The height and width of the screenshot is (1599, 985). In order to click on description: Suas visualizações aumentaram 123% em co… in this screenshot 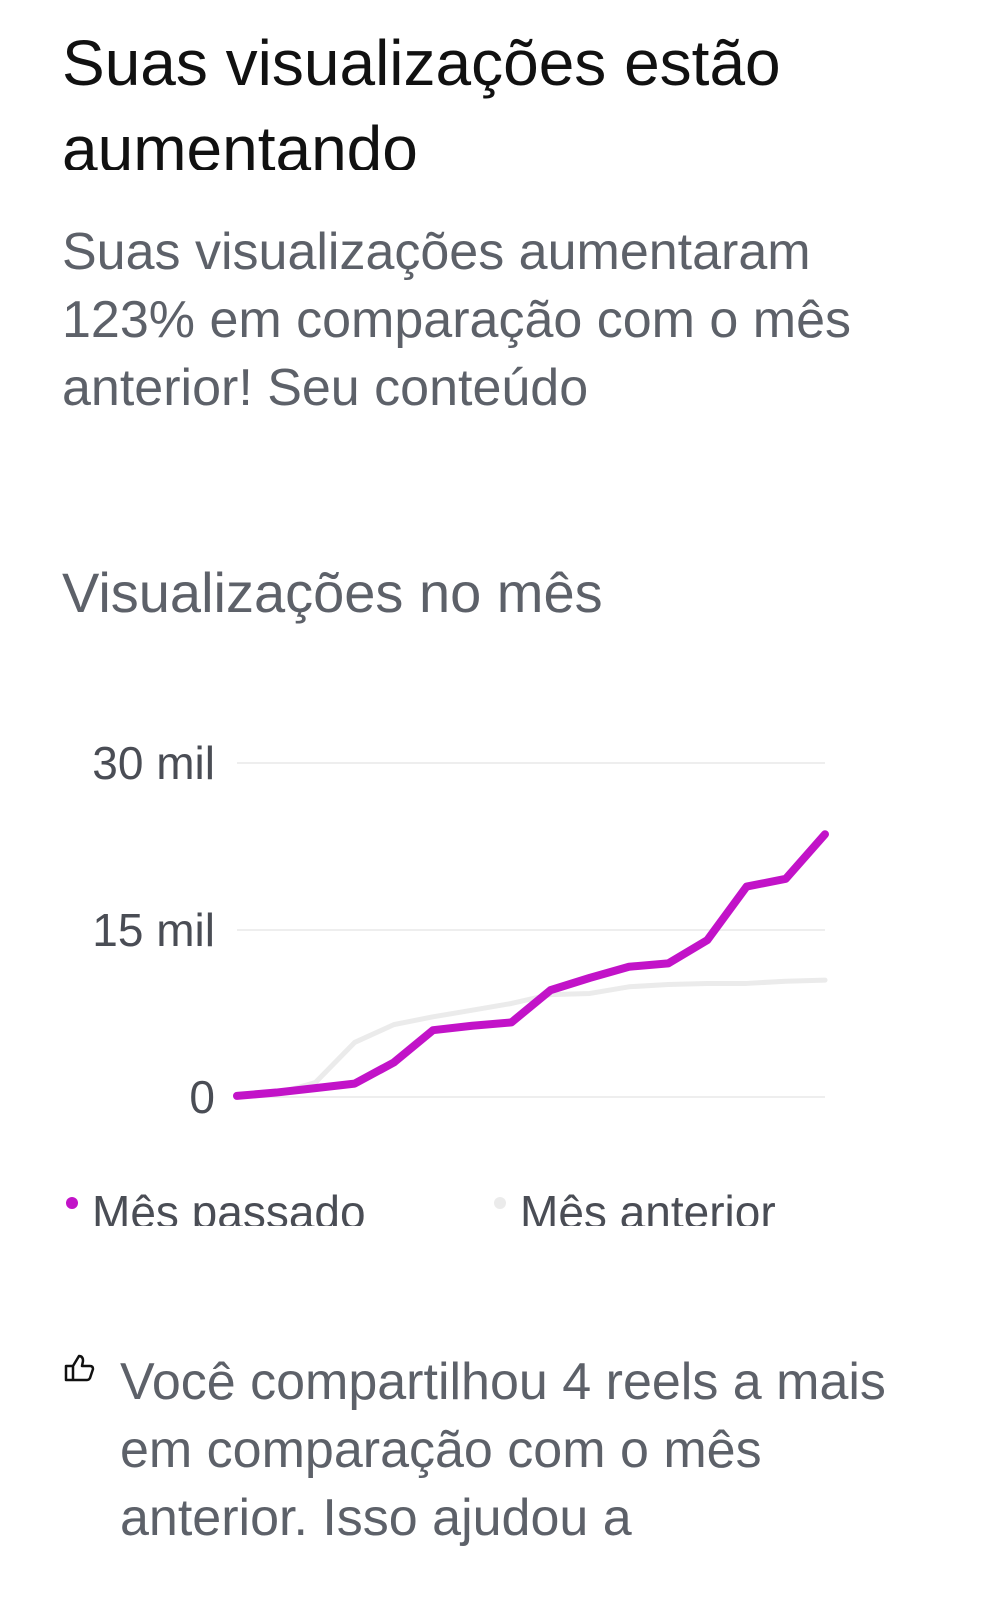, I will do `click(457, 320)`.